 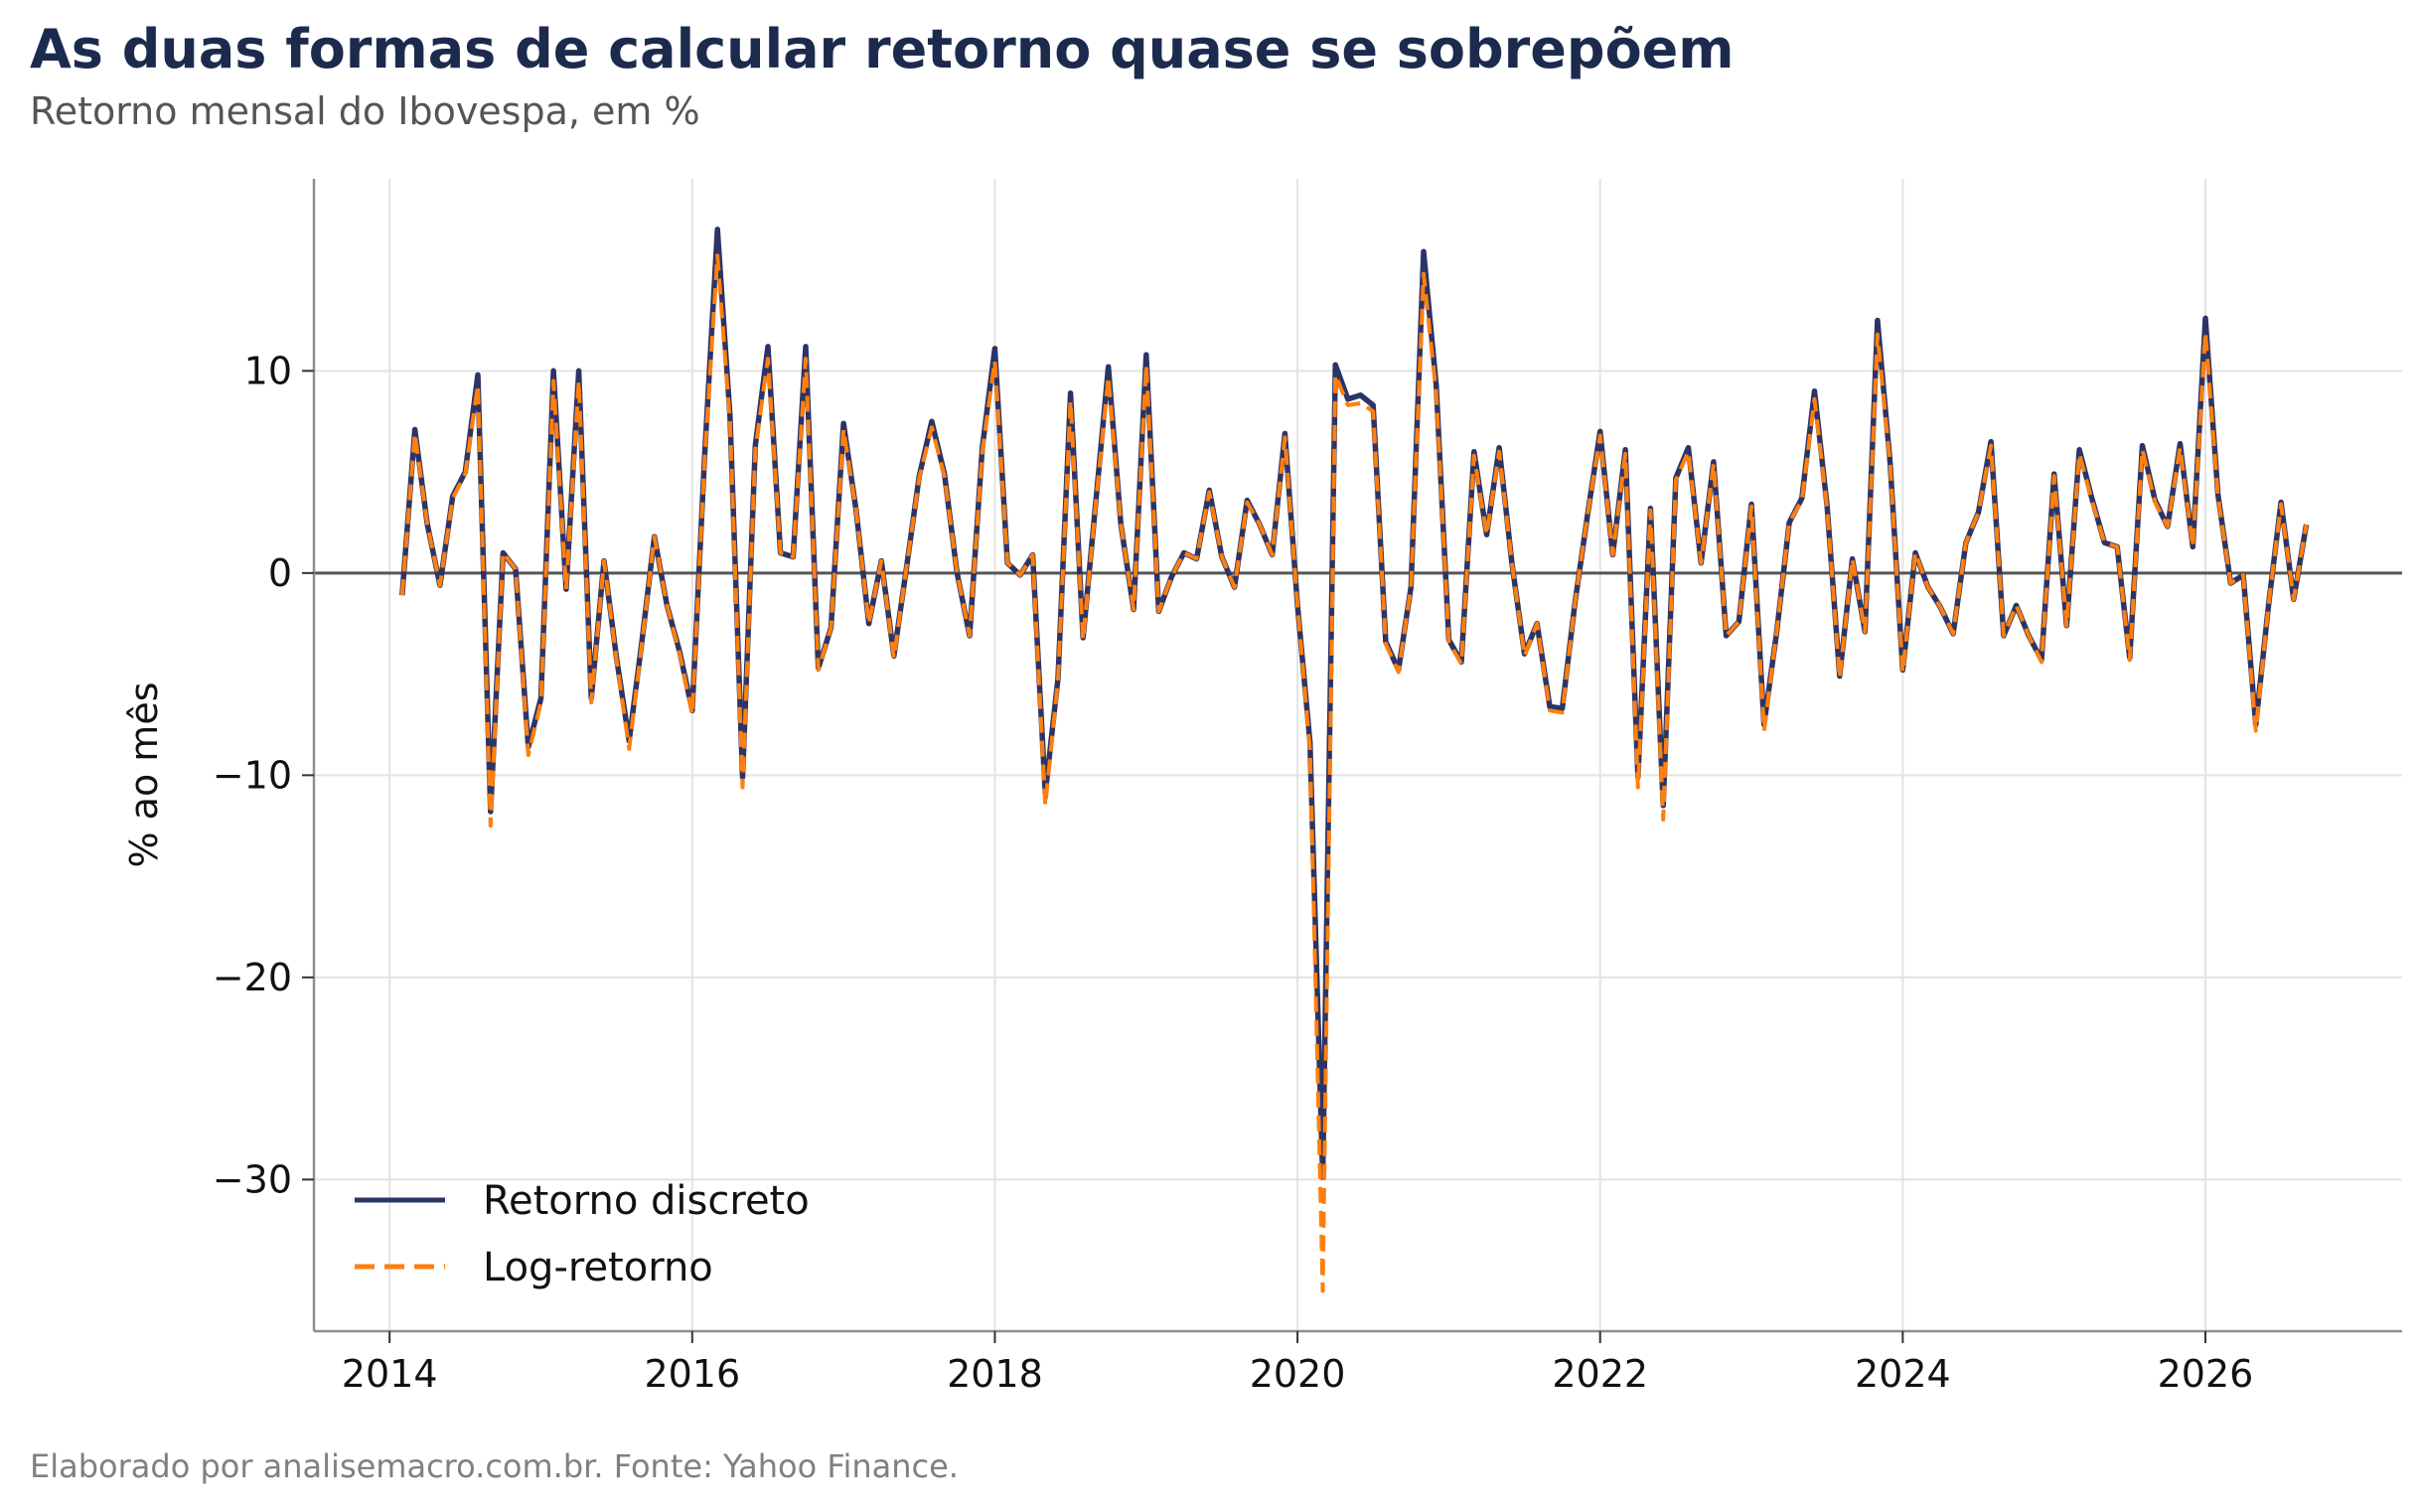 What do you see at coordinates (280, 573) in the screenshot?
I see `y-tick-label: 0` at bounding box center [280, 573].